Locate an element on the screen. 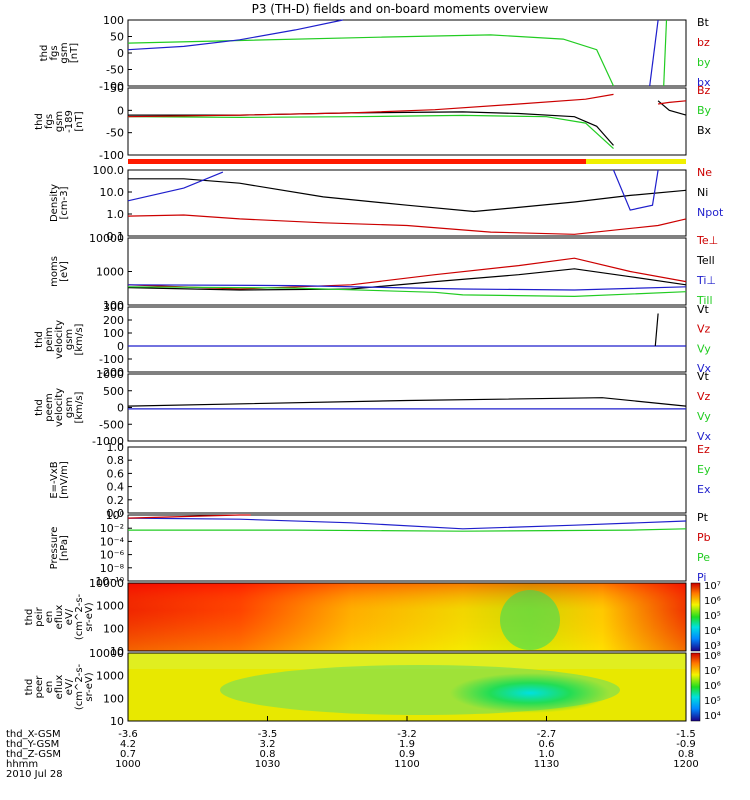  y-tick-label: 100 is located at coordinates (113, 305).